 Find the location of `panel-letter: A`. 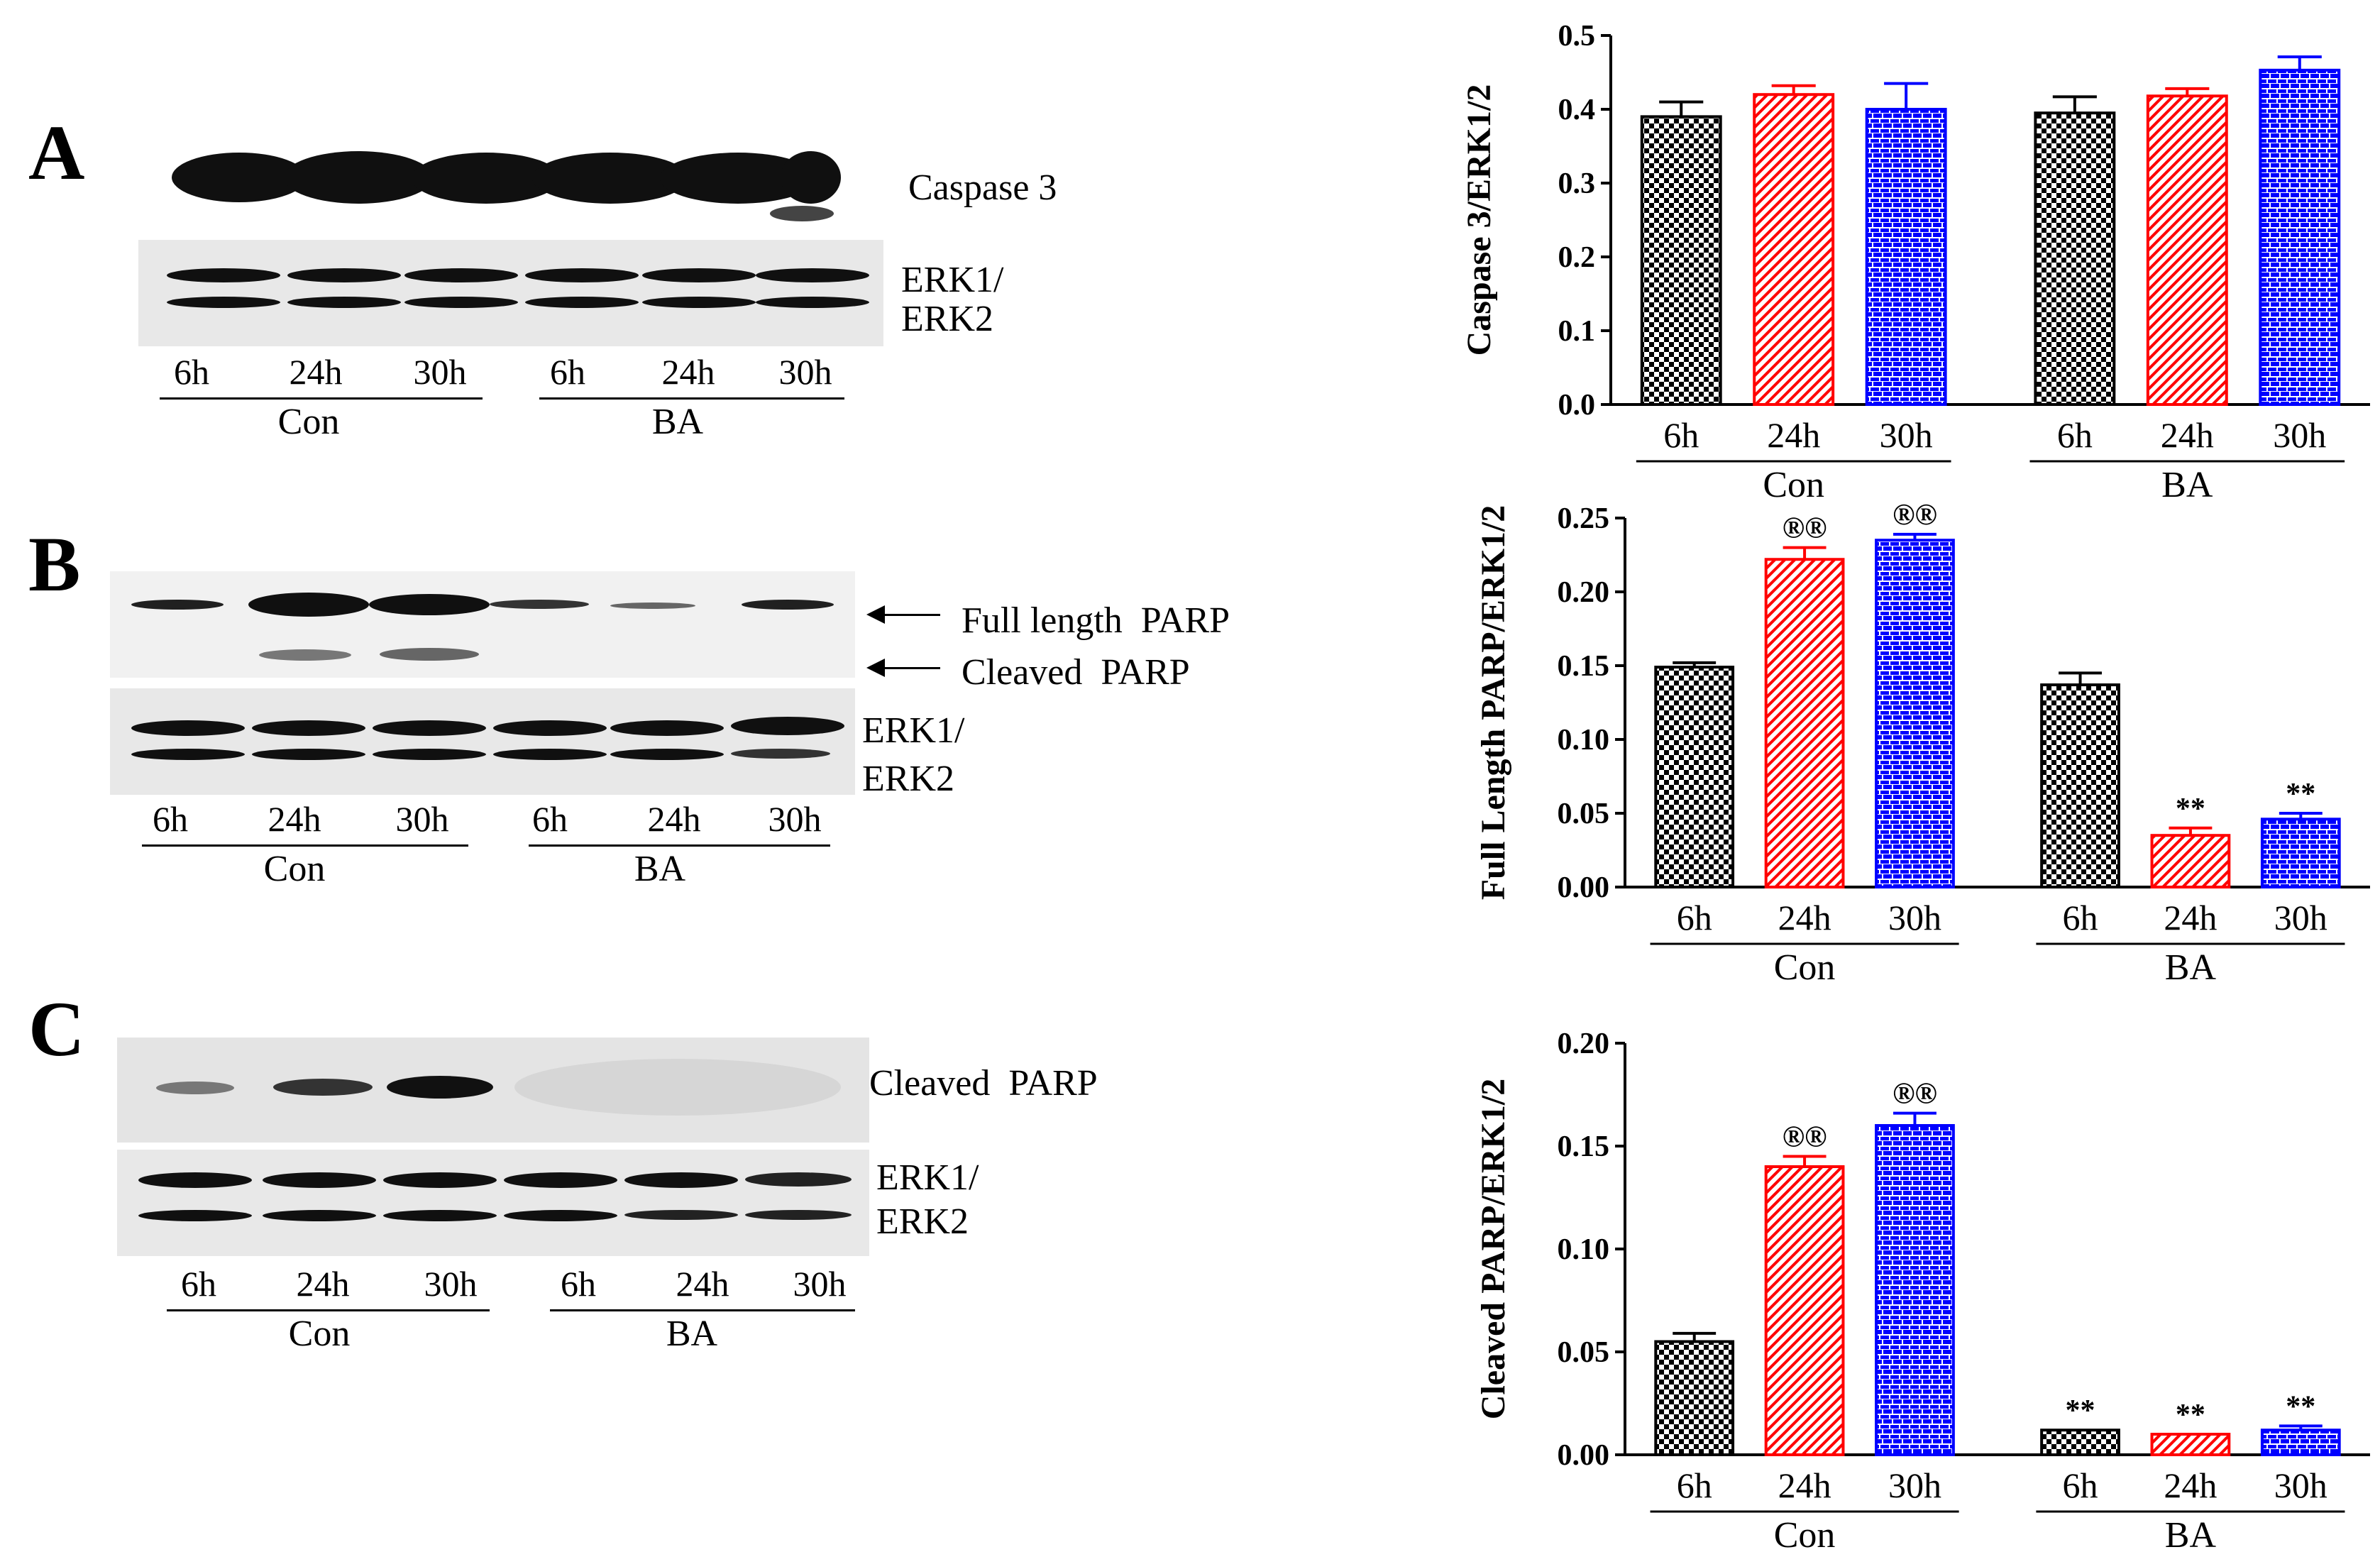

panel-letter: A is located at coordinates (56, 152).